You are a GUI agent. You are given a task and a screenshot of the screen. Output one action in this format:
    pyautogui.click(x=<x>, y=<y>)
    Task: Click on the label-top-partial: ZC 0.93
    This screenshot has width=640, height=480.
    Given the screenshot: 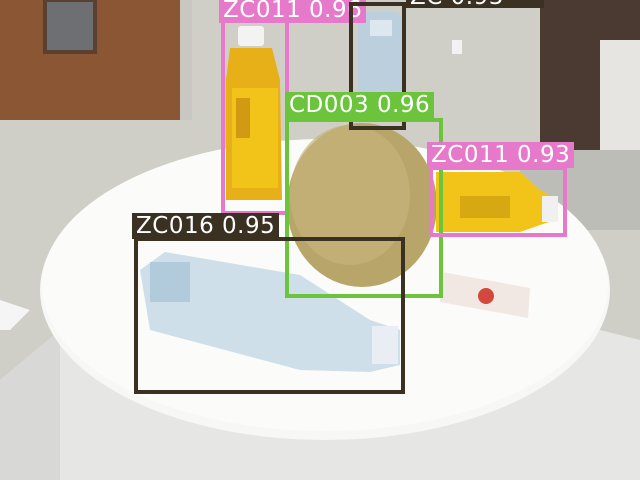 What is the action you would take?
    pyautogui.click(x=475, y=4)
    